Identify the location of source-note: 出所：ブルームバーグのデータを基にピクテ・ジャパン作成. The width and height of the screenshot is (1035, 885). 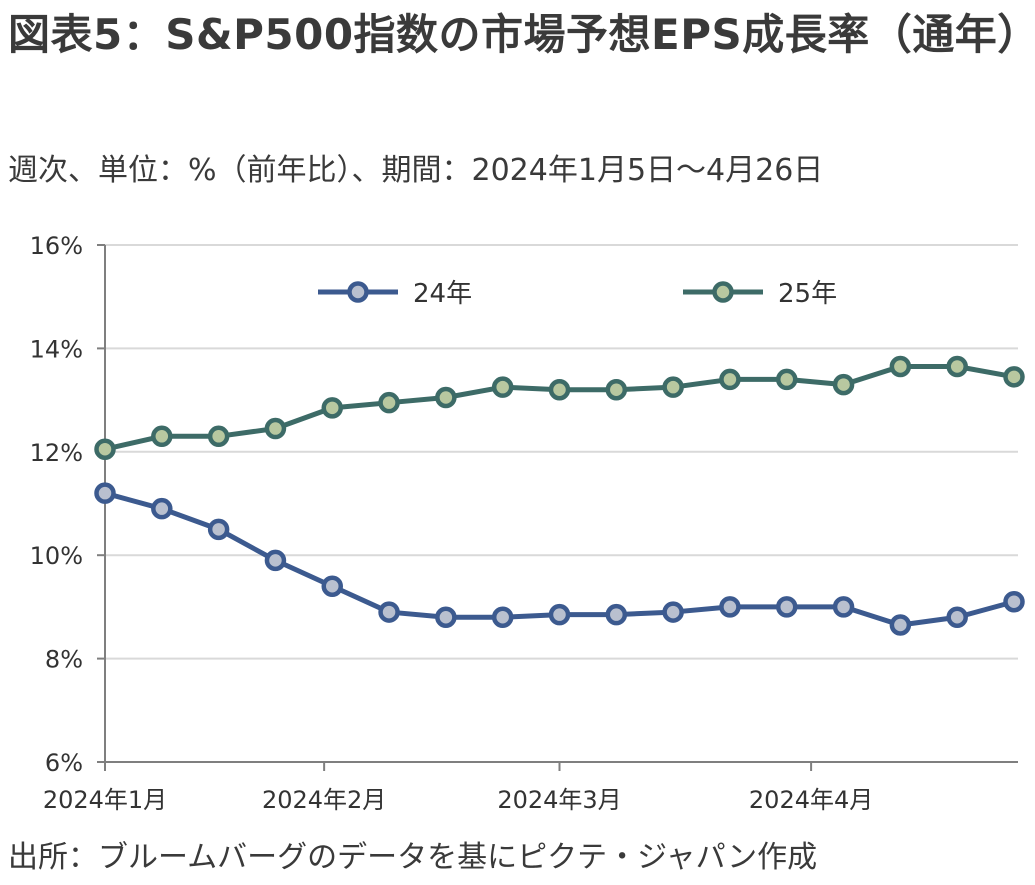
(413, 857).